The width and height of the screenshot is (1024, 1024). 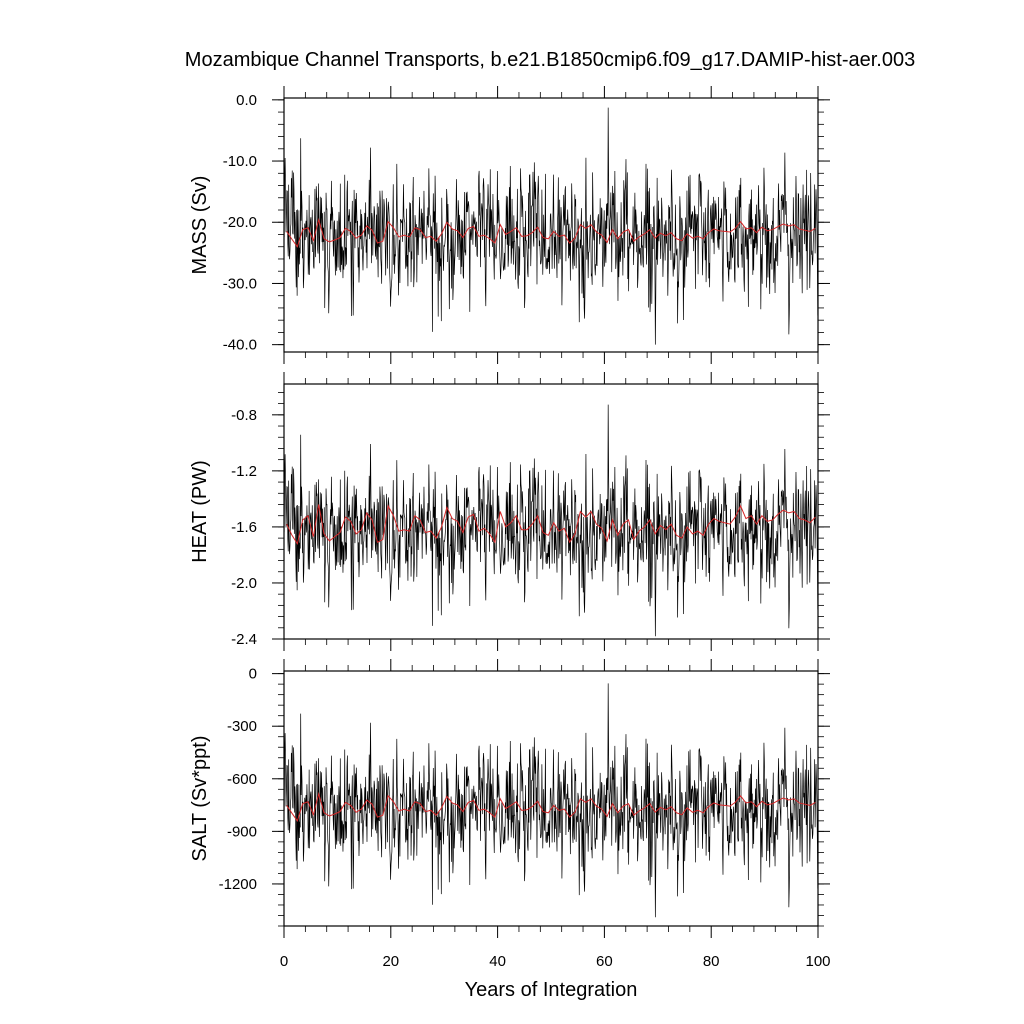 I want to click on panel-salt-ylabel: SALT (Sv*ppt), so click(x=200, y=799).